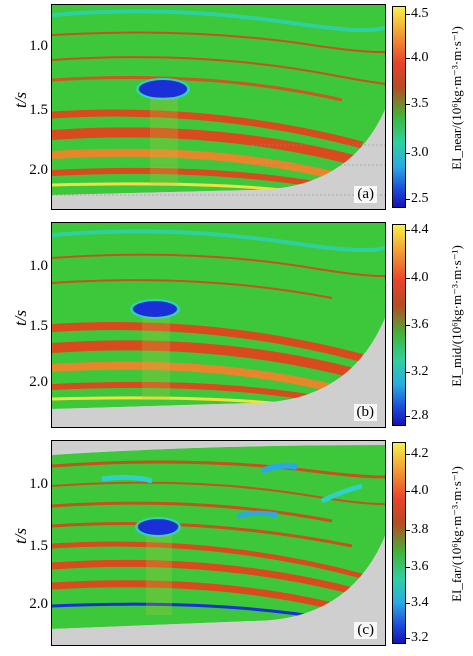 The height and width of the screenshot is (656, 473). Describe the element at coordinates (365, 412) in the screenshot. I see `panel-label-b: (b)` at that location.